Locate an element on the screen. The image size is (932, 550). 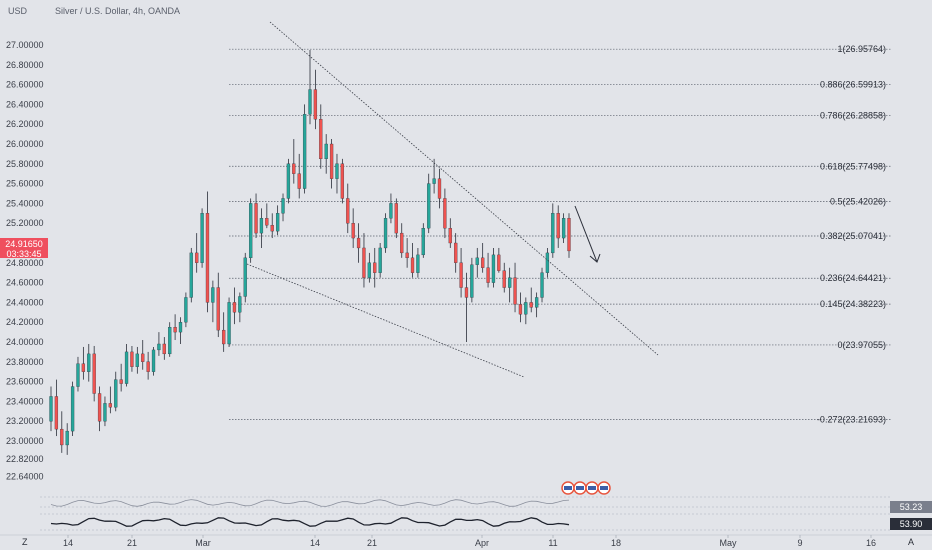
zoom-button: Z is located at coordinates (25, 542).